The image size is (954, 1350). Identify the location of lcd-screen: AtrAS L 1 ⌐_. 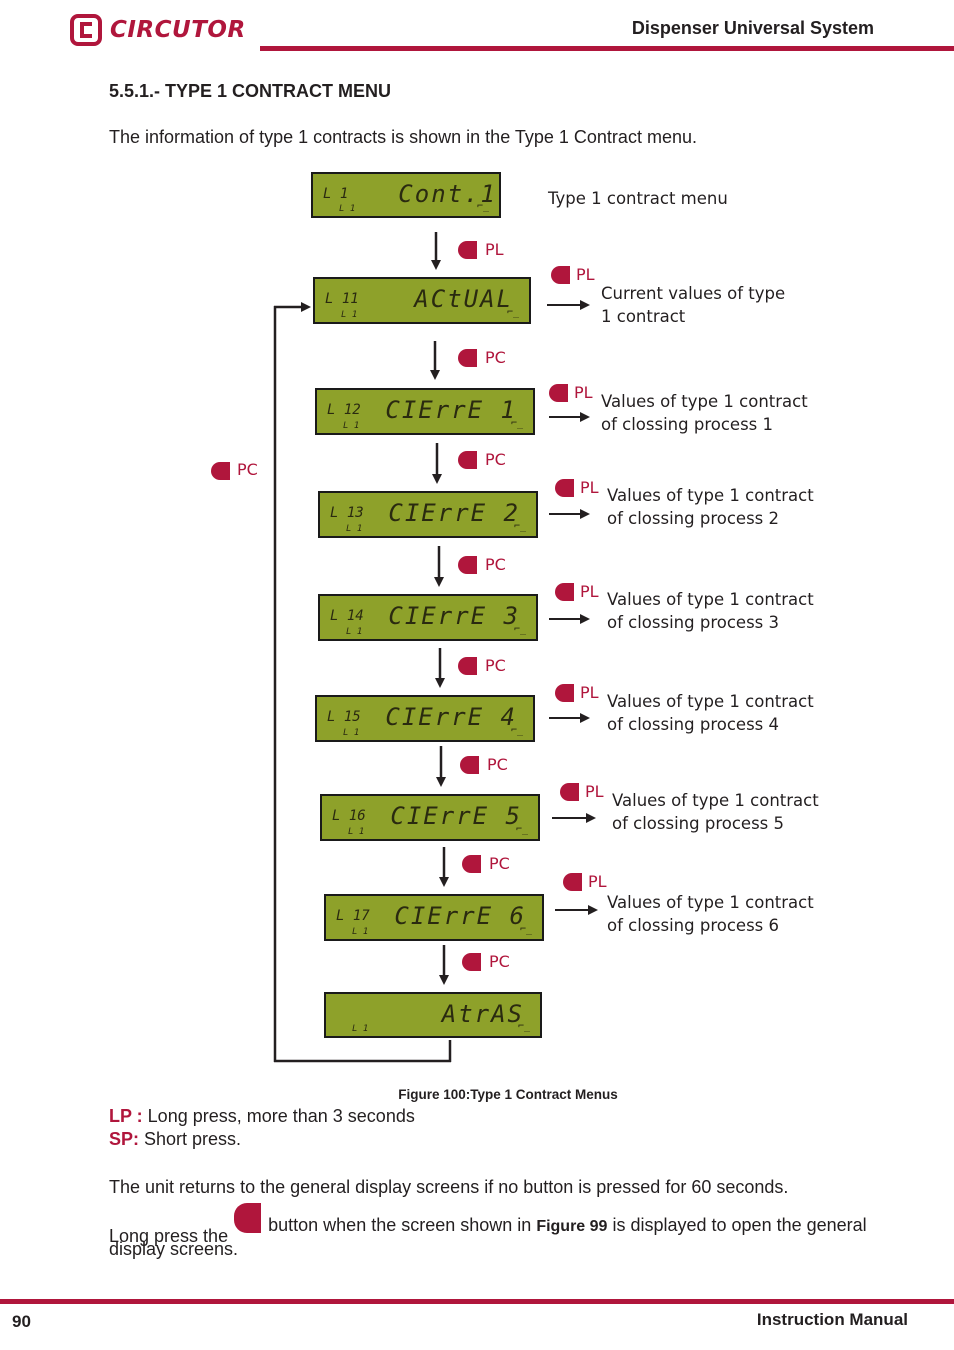
(433, 1015).